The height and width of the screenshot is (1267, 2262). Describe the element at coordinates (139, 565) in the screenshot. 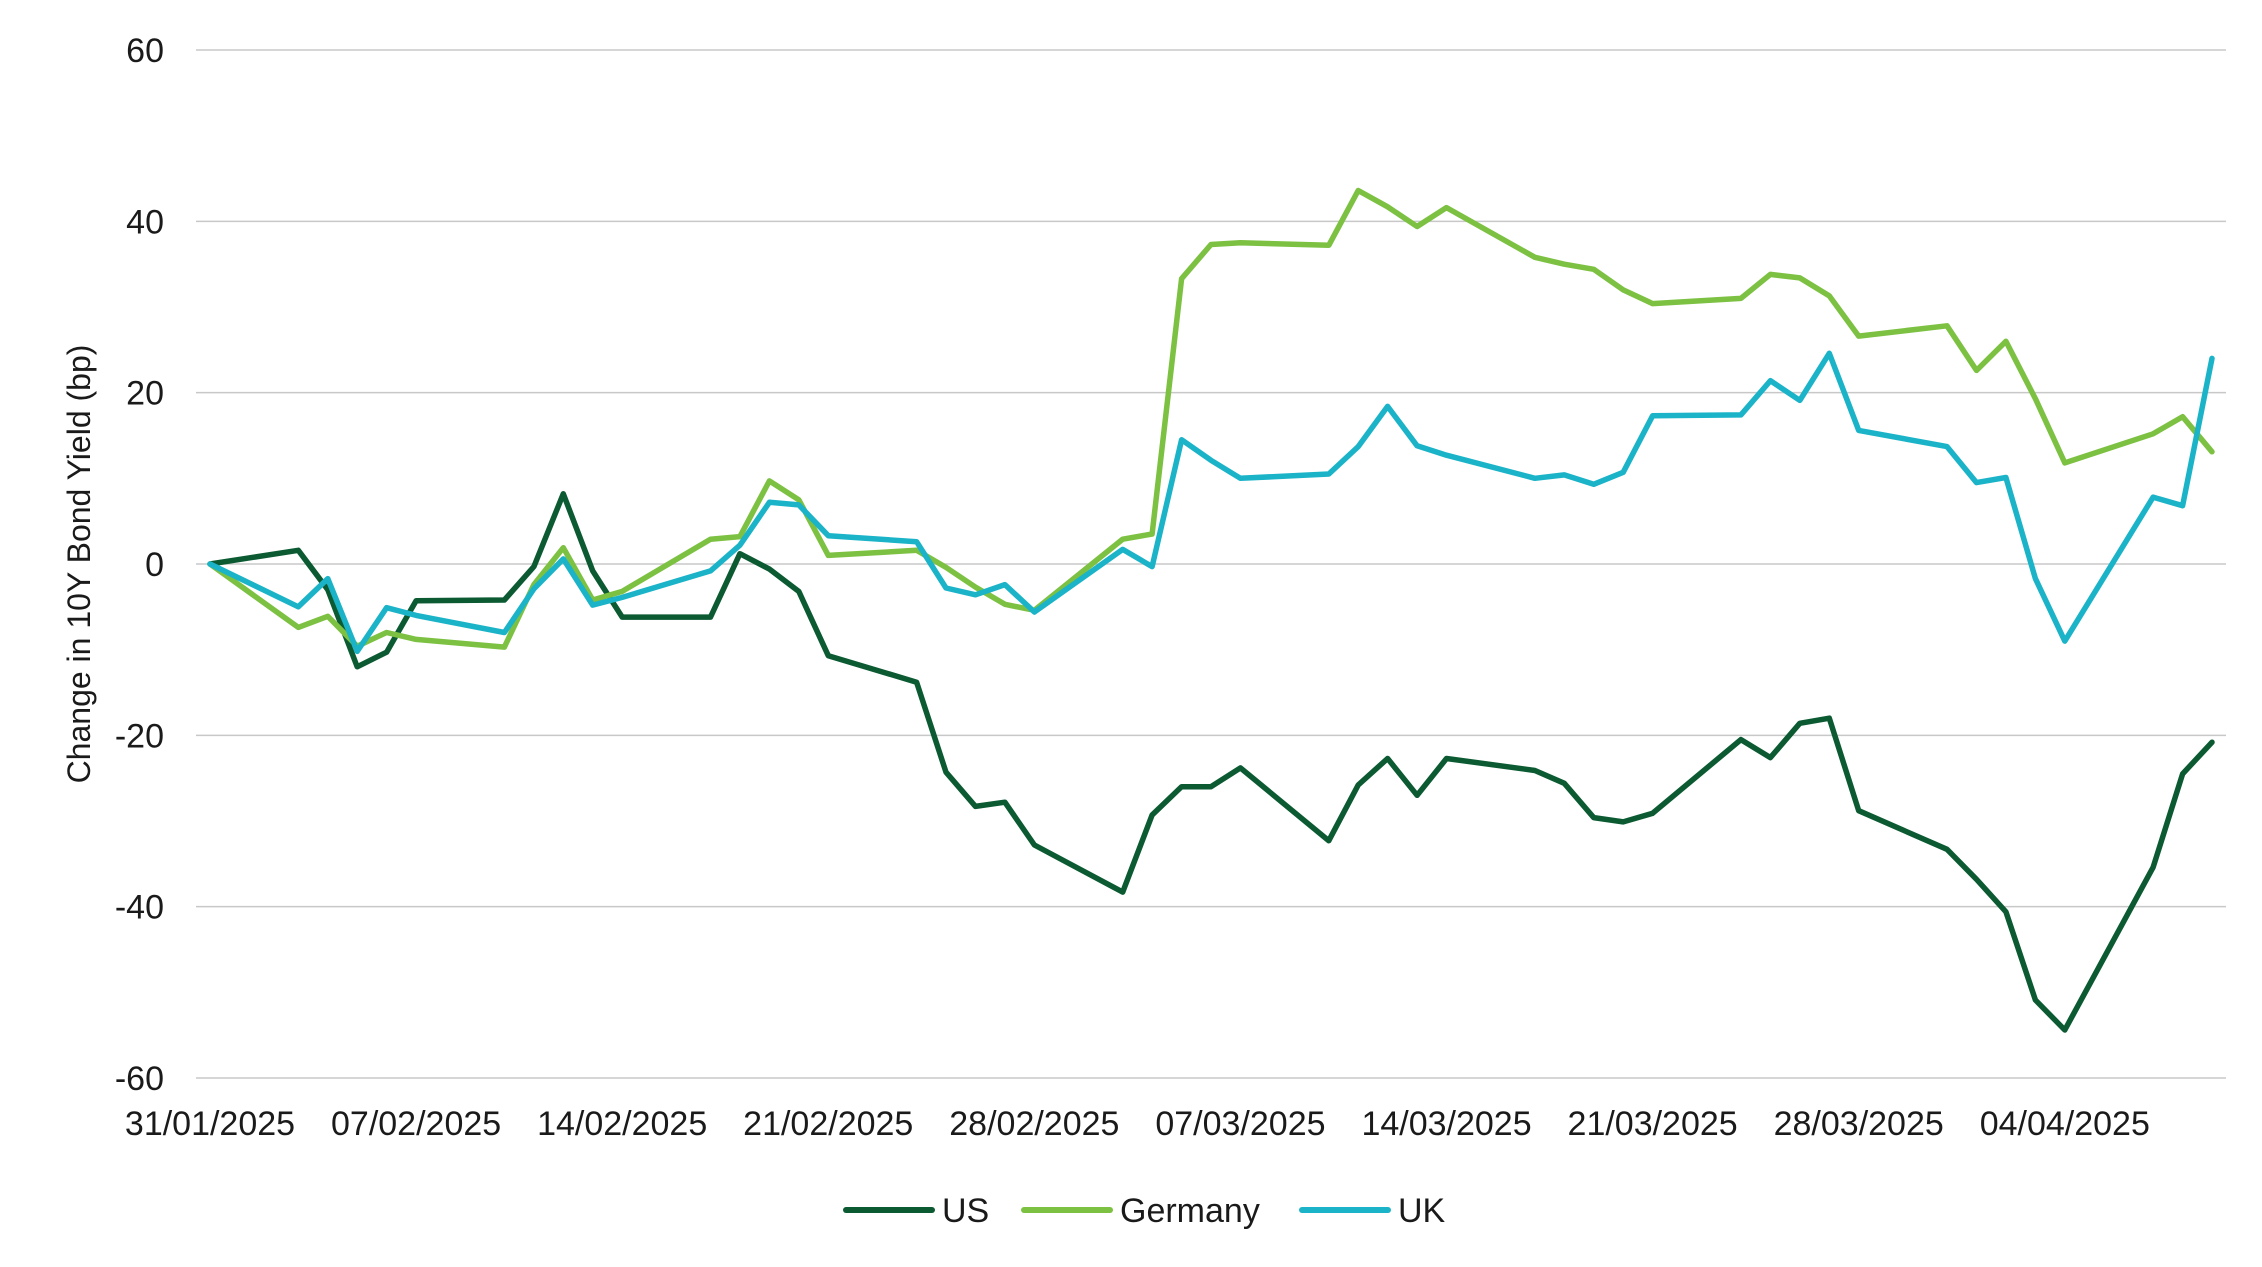

I see `y-axis-ticks: -60 -40 -20 0 20 40 60` at that location.